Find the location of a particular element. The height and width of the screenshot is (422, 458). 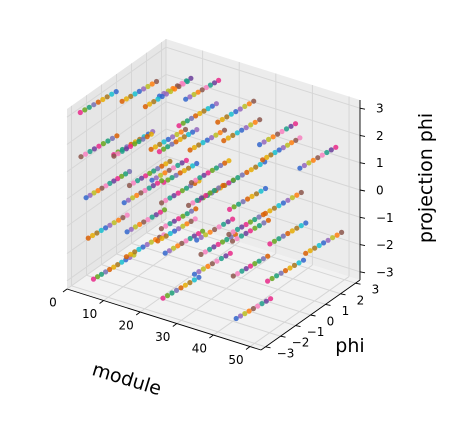

x-axis-line is located at coordinates (164, 319).